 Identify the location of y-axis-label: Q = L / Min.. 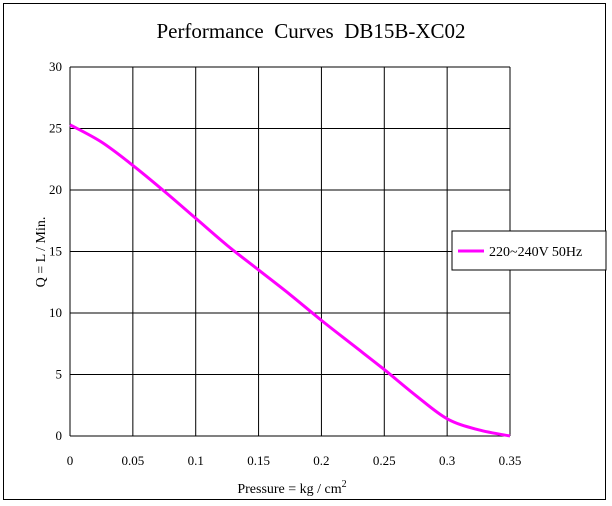
(41, 252).